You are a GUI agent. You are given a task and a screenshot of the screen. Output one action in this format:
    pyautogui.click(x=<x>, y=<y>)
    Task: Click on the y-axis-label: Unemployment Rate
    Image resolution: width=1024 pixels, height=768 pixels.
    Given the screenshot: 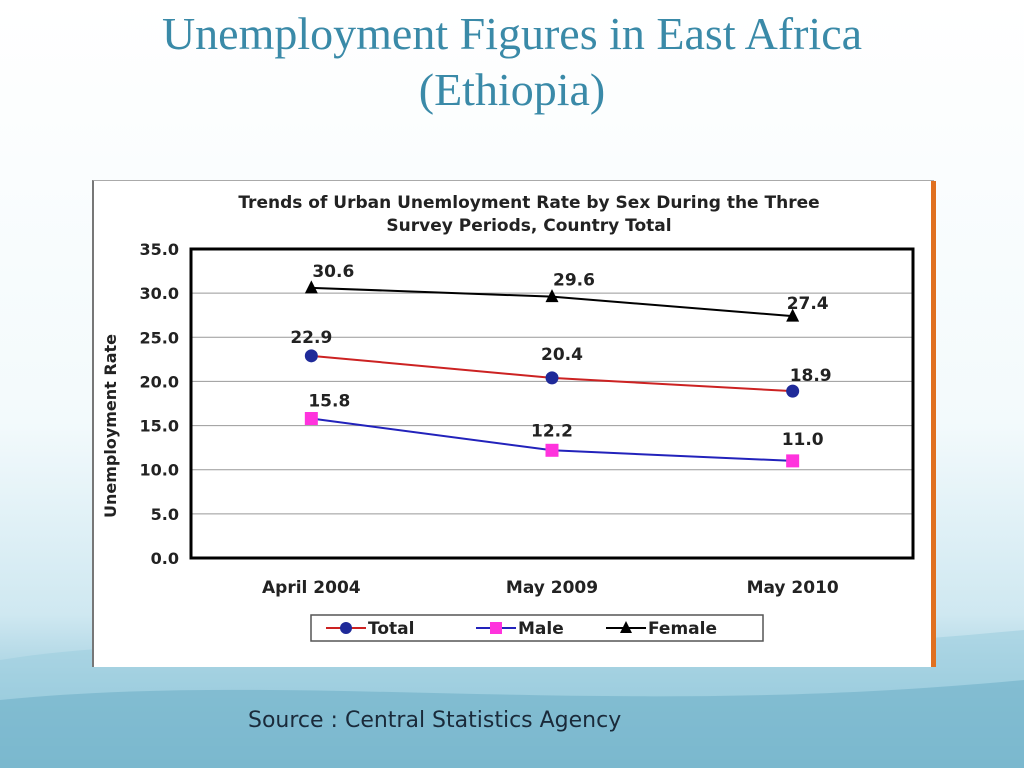 What is the action you would take?
    pyautogui.click(x=110, y=426)
    